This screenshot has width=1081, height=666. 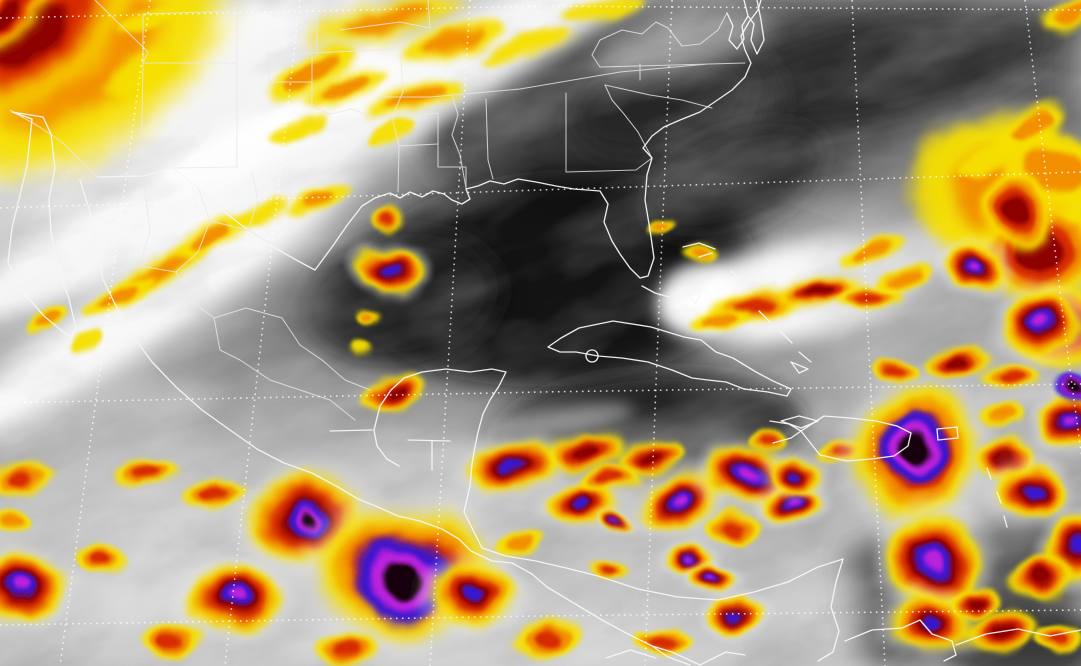 I want to click on boundary-texas-oklahoma-arkansas-borders, so click(x=375, y=137).